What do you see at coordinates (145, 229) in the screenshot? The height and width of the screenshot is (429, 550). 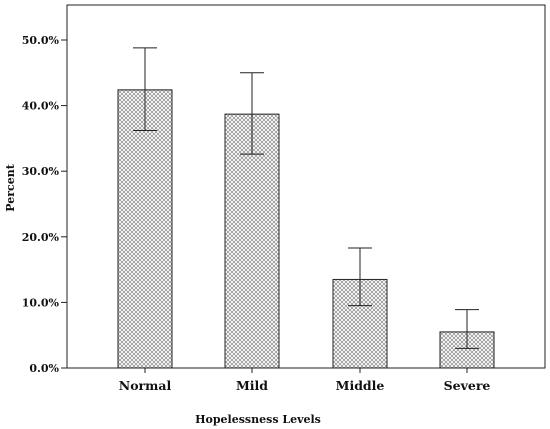 I see `bar-normal` at bounding box center [145, 229].